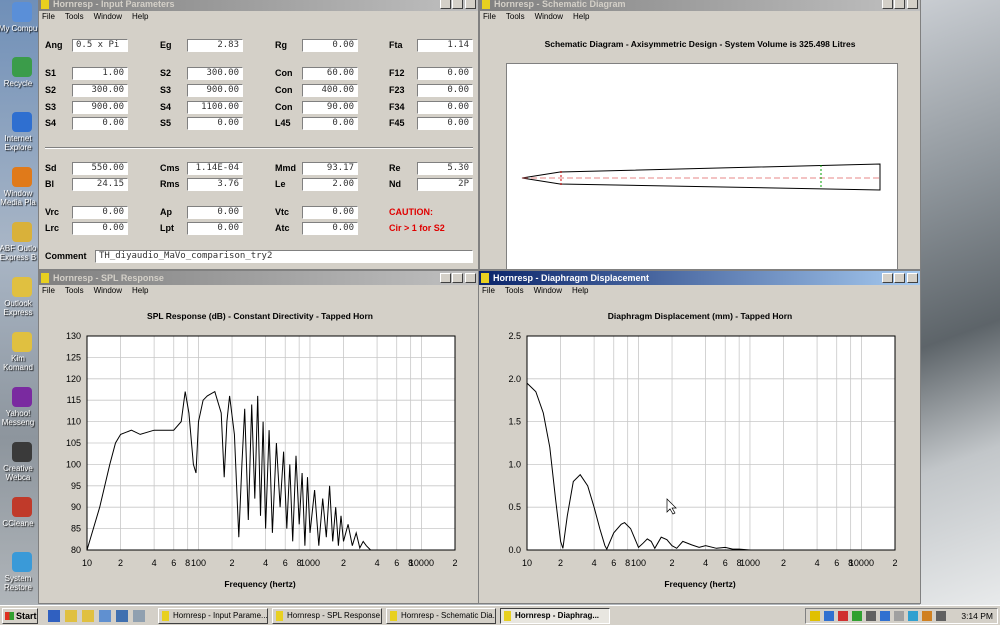 This screenshot has height=625, width=1000. Describe the element at coordinates (330, 184) in the screenshot. I see `param-value: 2.00` at that location.